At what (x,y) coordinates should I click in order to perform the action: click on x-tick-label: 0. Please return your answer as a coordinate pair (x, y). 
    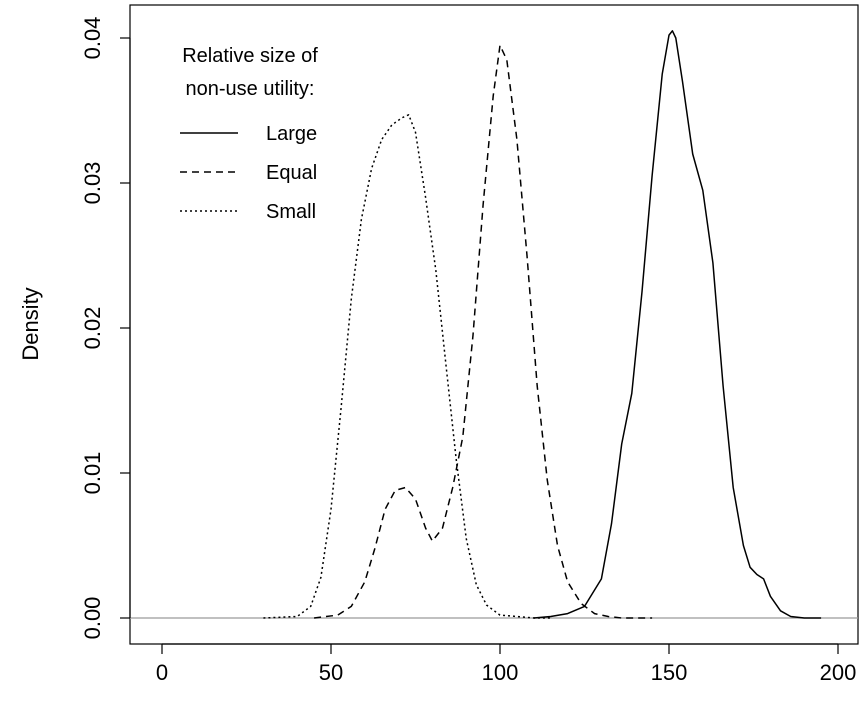
    Looking at the image, I should click on (162, 672).